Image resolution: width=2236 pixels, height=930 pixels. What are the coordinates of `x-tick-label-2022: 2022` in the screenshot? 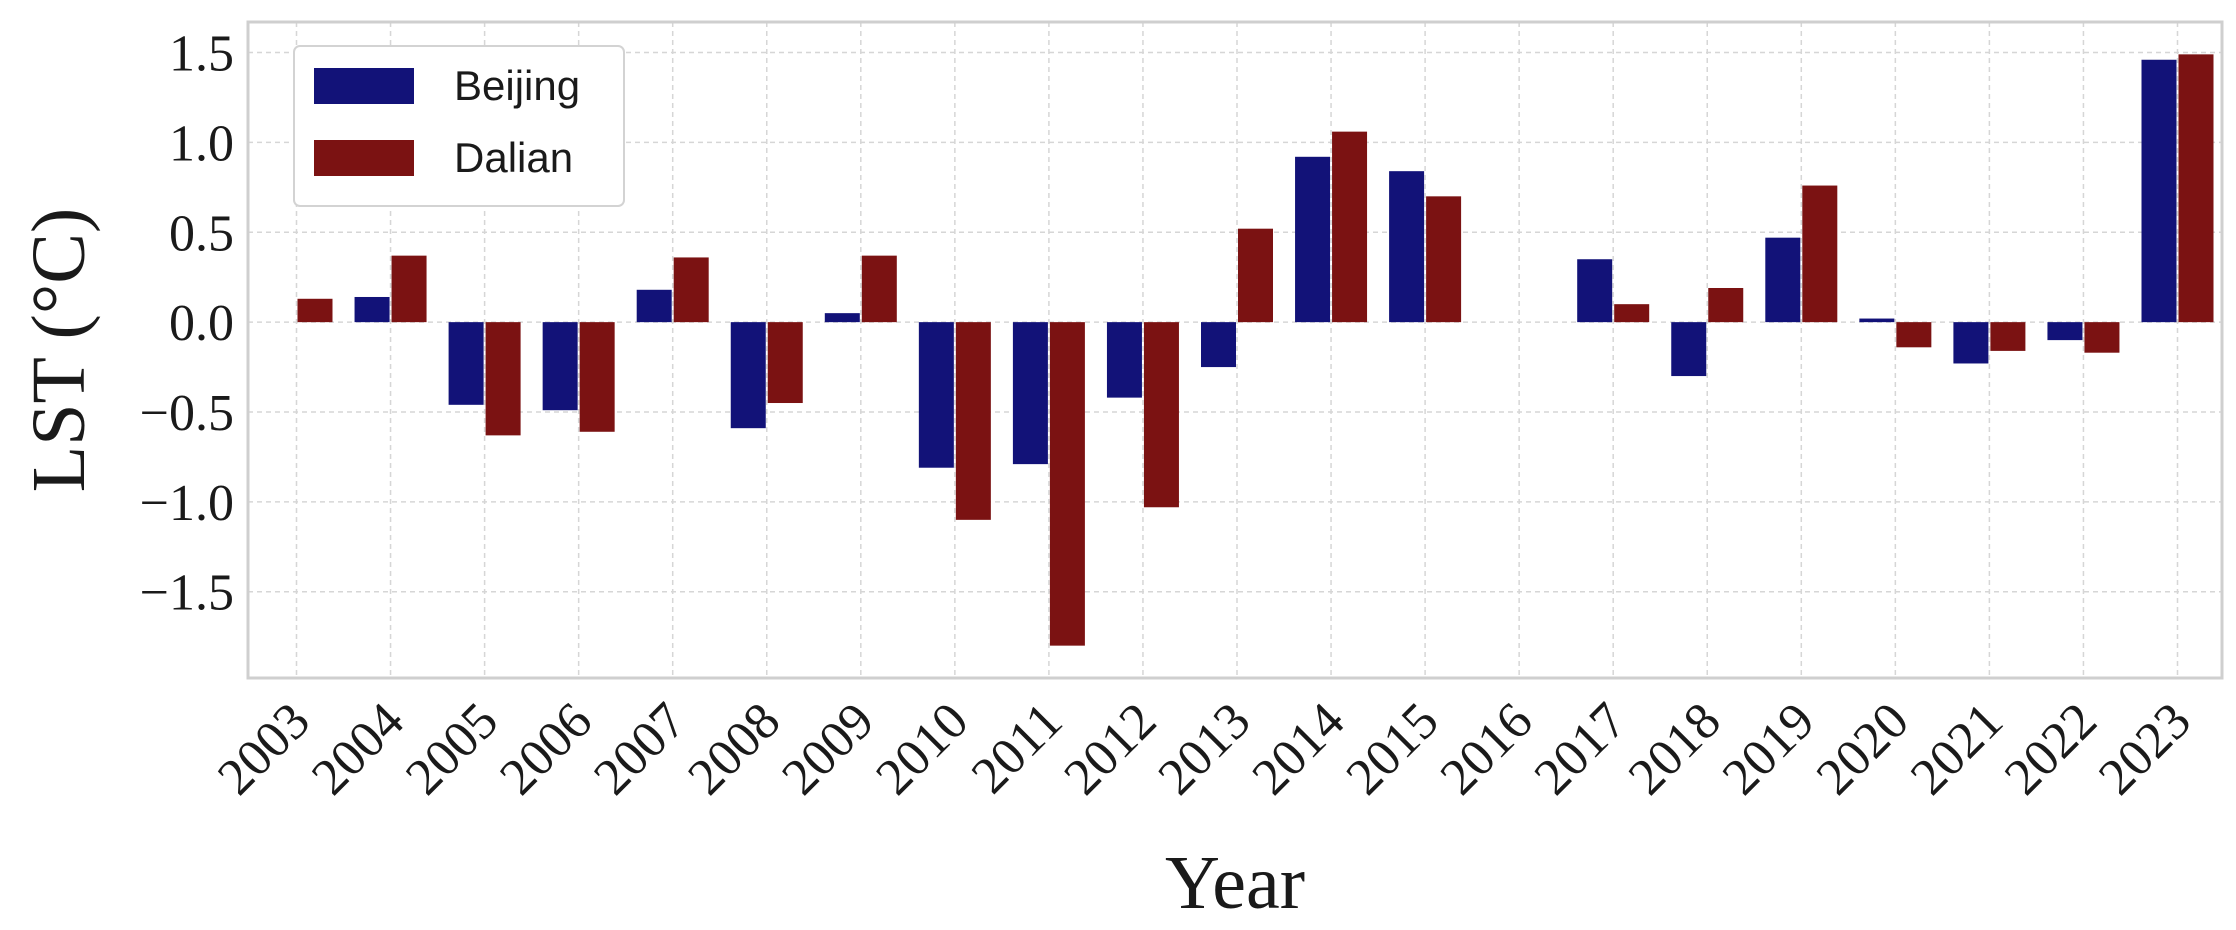 It's located at (2051, 749).